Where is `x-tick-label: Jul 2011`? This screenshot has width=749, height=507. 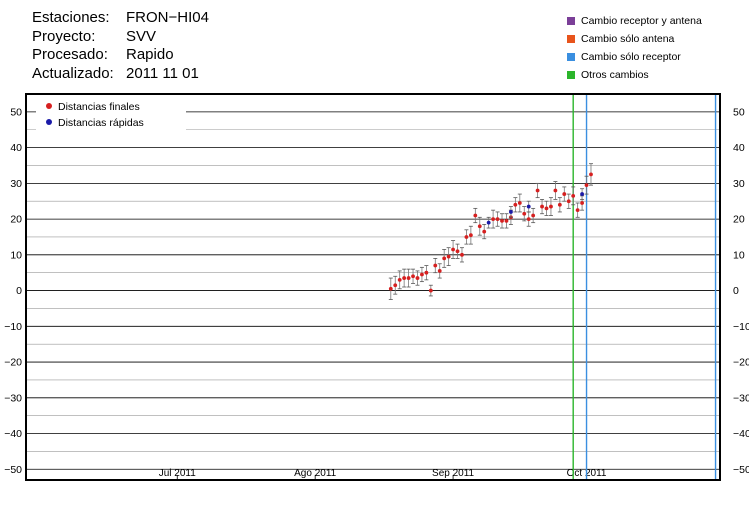 x-tick-label: Jul 2011 is located at coordinates (178, 473).